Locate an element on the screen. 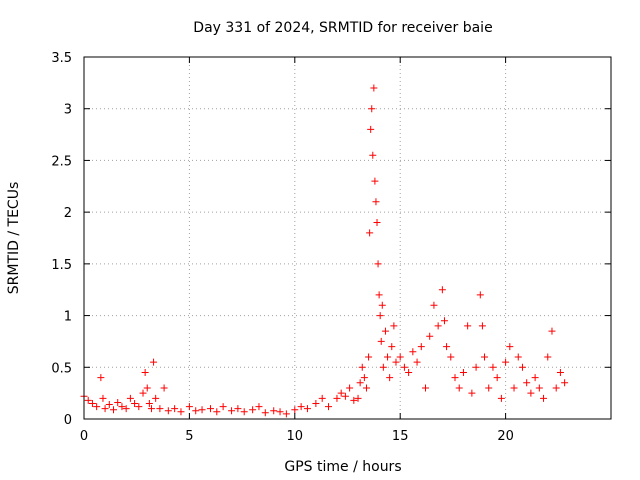  y-tick-label: 2.5 is located at coordinates (61, 161).